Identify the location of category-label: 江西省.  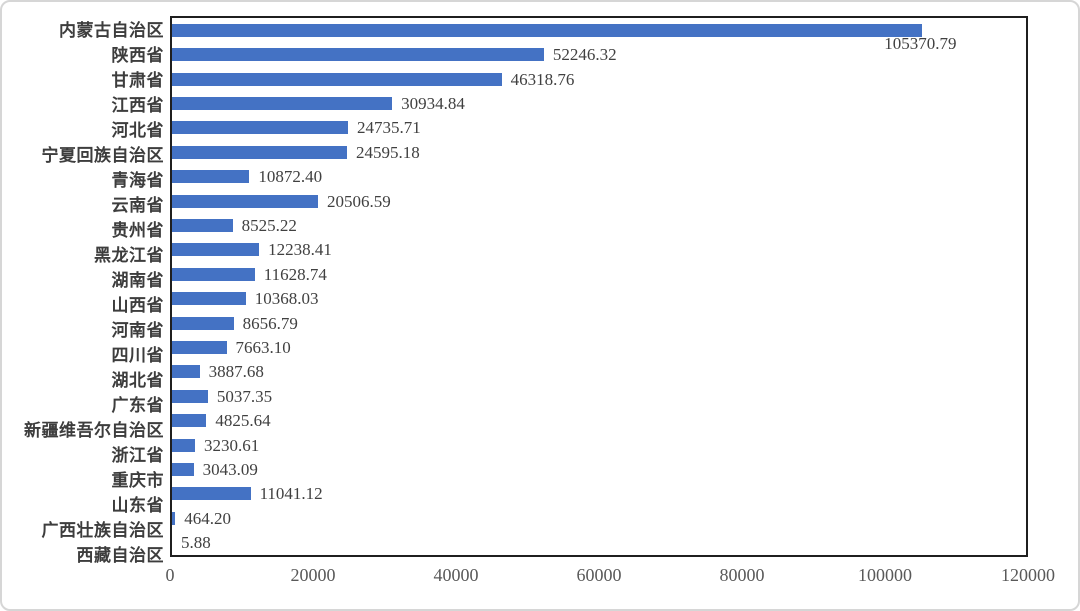
(137, 105).